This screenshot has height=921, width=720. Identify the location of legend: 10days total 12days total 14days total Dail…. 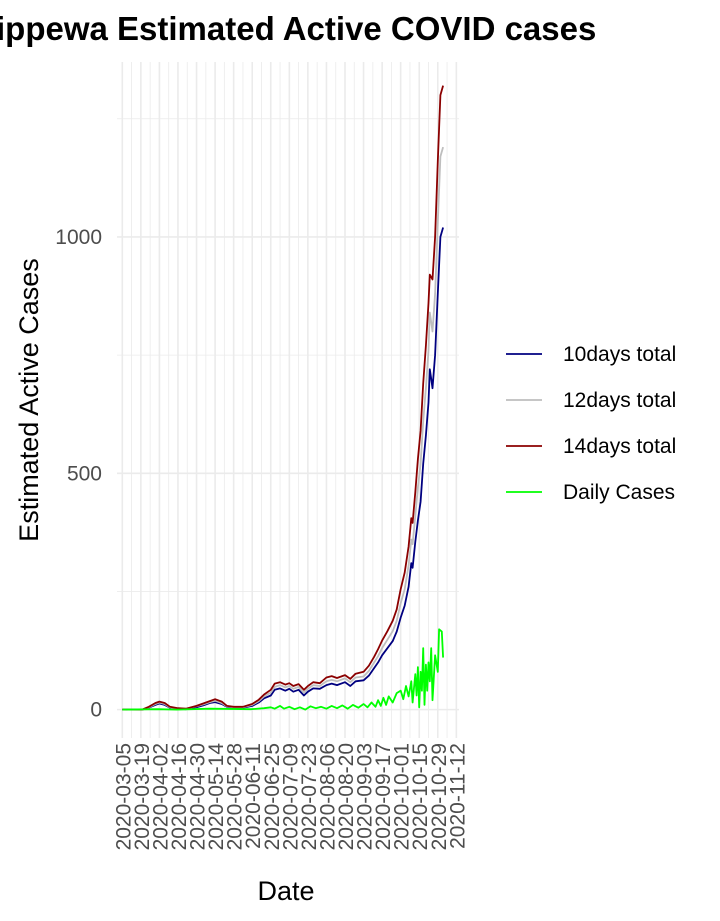
(591, 423).